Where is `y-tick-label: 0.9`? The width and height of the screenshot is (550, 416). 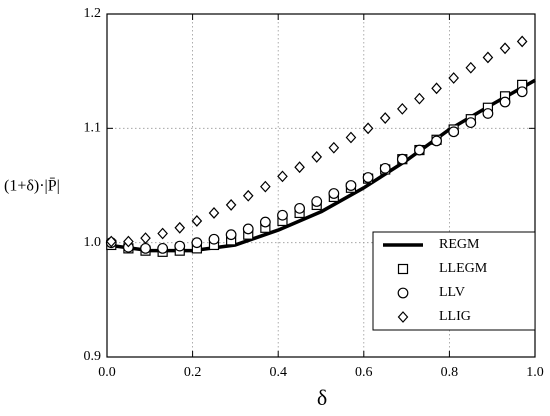 y-tick-label: 0.9 is located at coordinates (93, 356).